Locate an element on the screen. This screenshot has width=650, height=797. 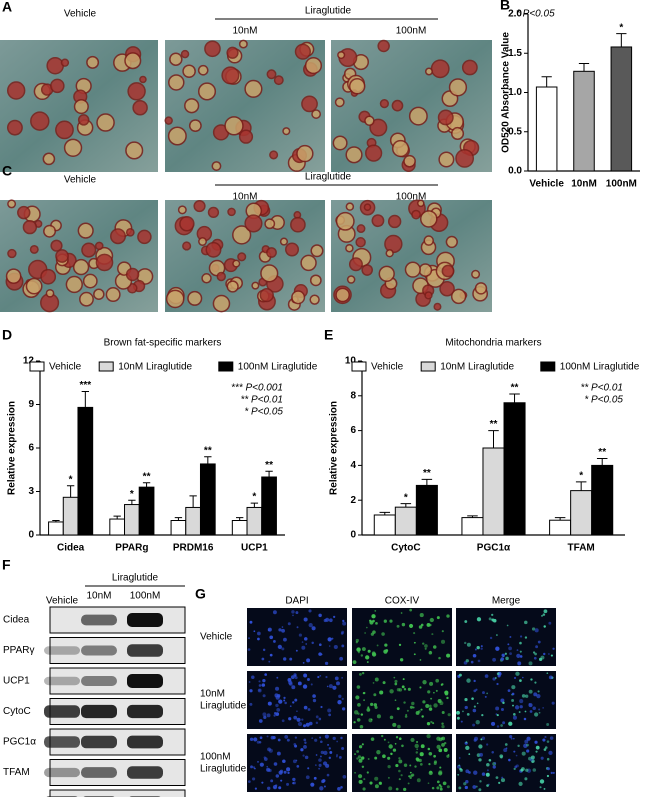
y-tick-label: 0 is located at coordinates (31, 535).